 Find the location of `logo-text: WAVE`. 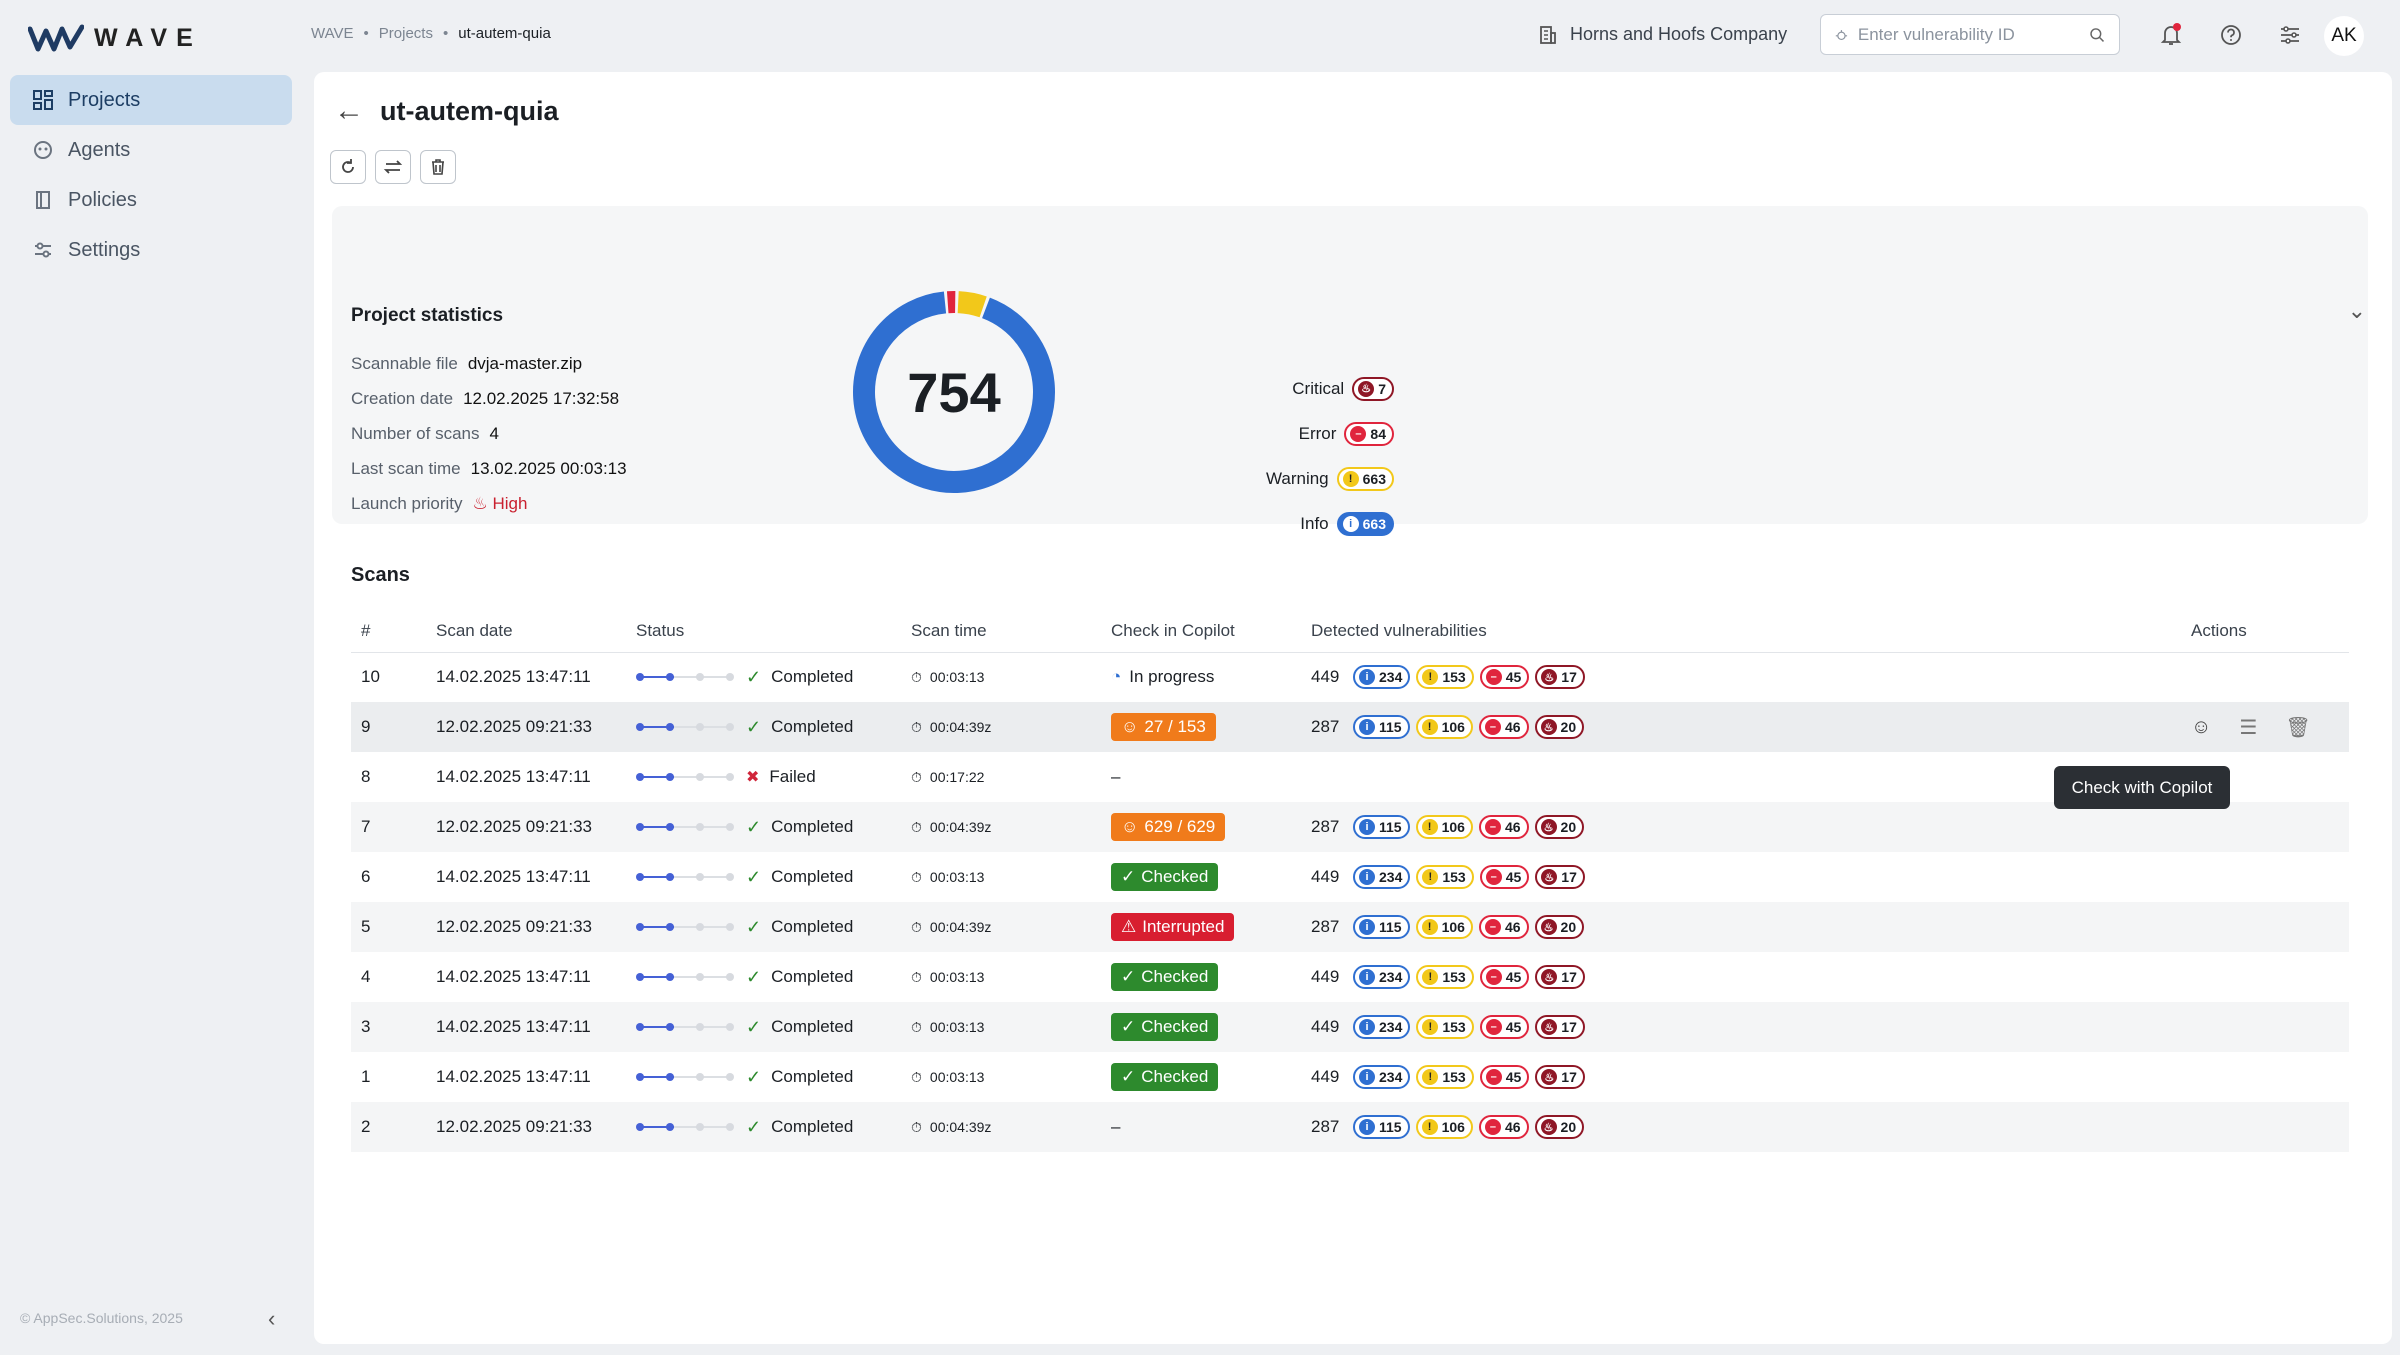

logo-text: WAVE is located at coordinates (148, 37).